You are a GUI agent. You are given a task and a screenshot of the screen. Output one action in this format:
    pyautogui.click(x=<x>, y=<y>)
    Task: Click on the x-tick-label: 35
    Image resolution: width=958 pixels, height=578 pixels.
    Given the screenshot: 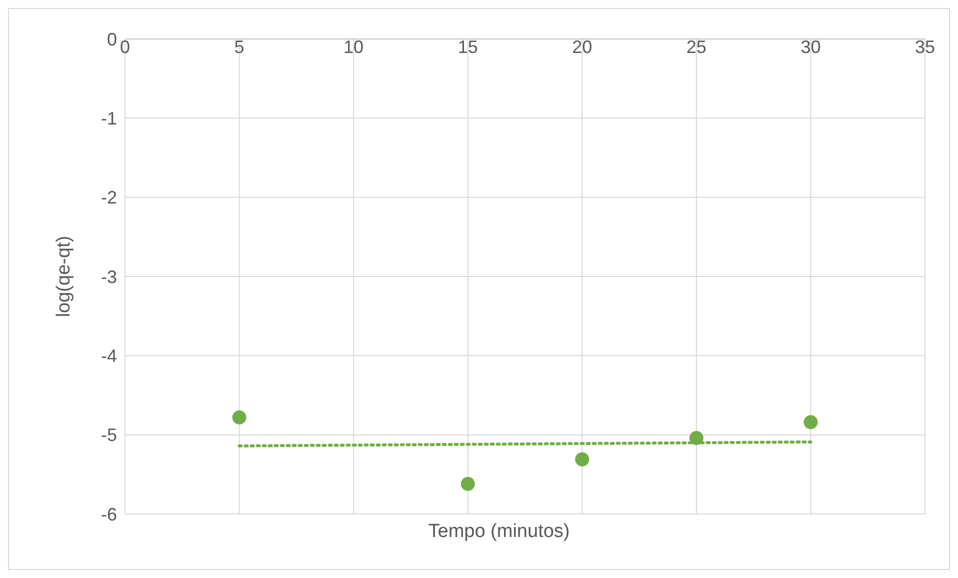 What is the action you would take?
    pyautogui.click(x=925, y=47)
    